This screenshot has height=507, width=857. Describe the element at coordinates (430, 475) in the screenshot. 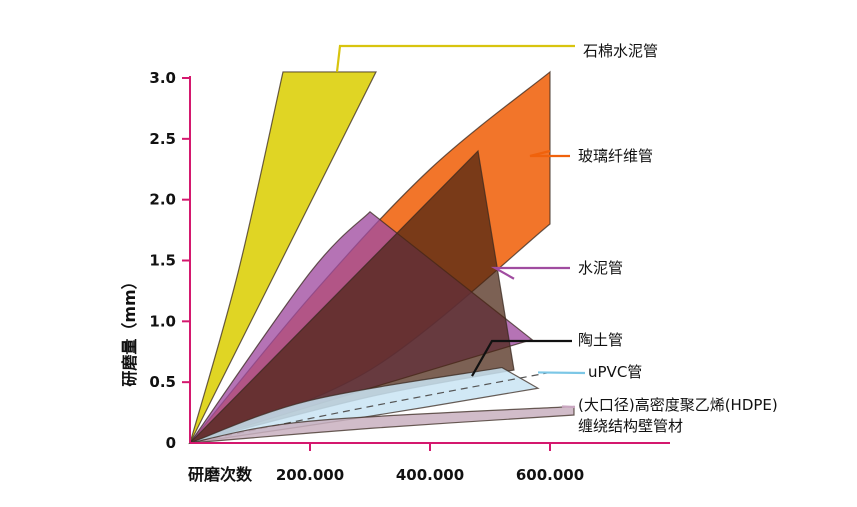

I see `x-tick-label: 400.000` at that location.